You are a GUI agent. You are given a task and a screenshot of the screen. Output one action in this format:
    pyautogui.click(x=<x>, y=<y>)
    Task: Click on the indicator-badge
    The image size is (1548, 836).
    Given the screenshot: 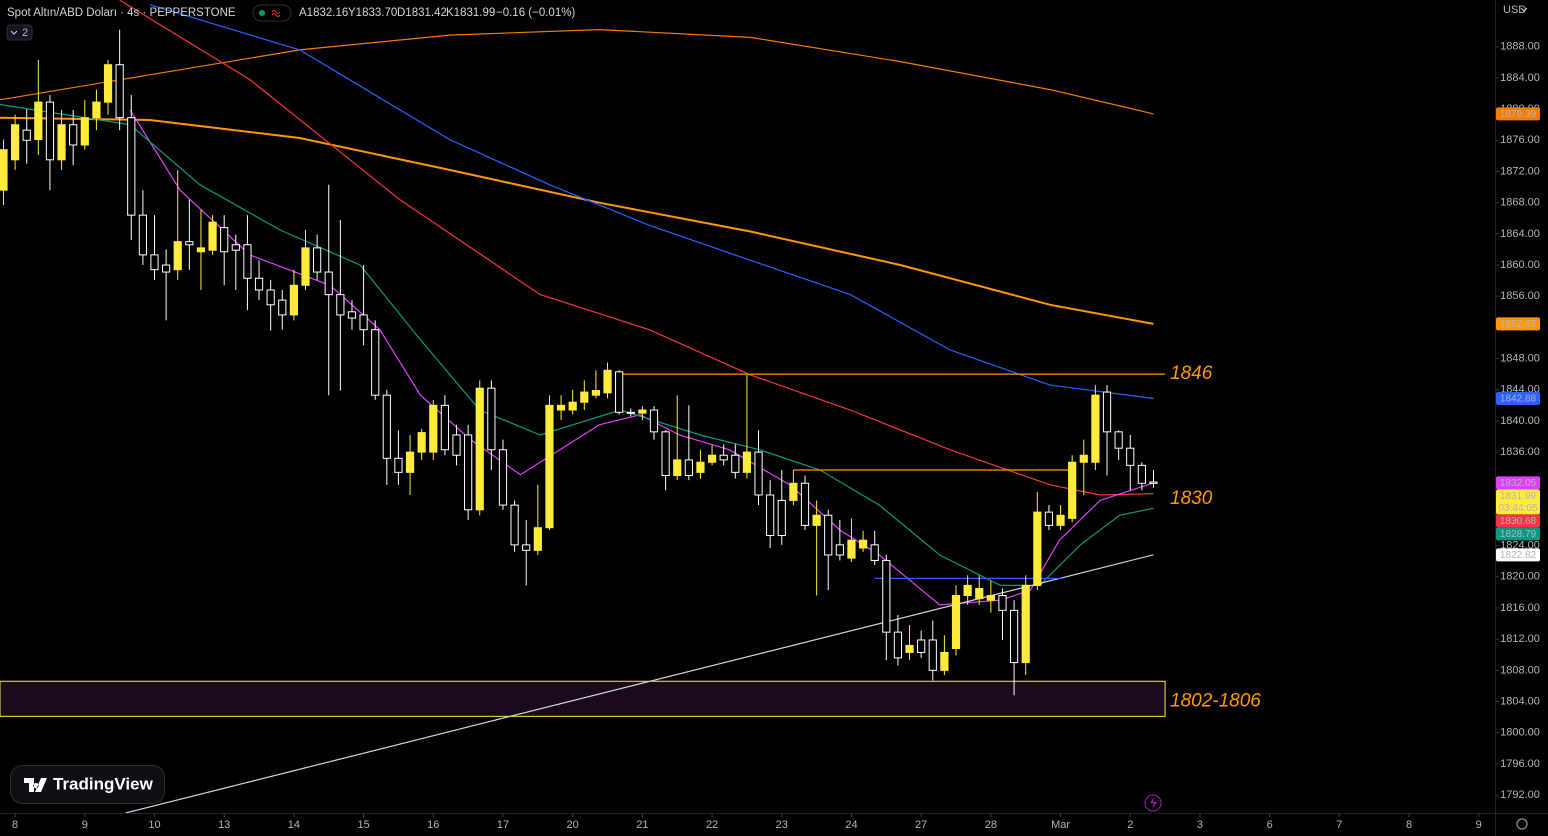 What is the action you would take?
    pyautogui.click(x=19, y=32)
    